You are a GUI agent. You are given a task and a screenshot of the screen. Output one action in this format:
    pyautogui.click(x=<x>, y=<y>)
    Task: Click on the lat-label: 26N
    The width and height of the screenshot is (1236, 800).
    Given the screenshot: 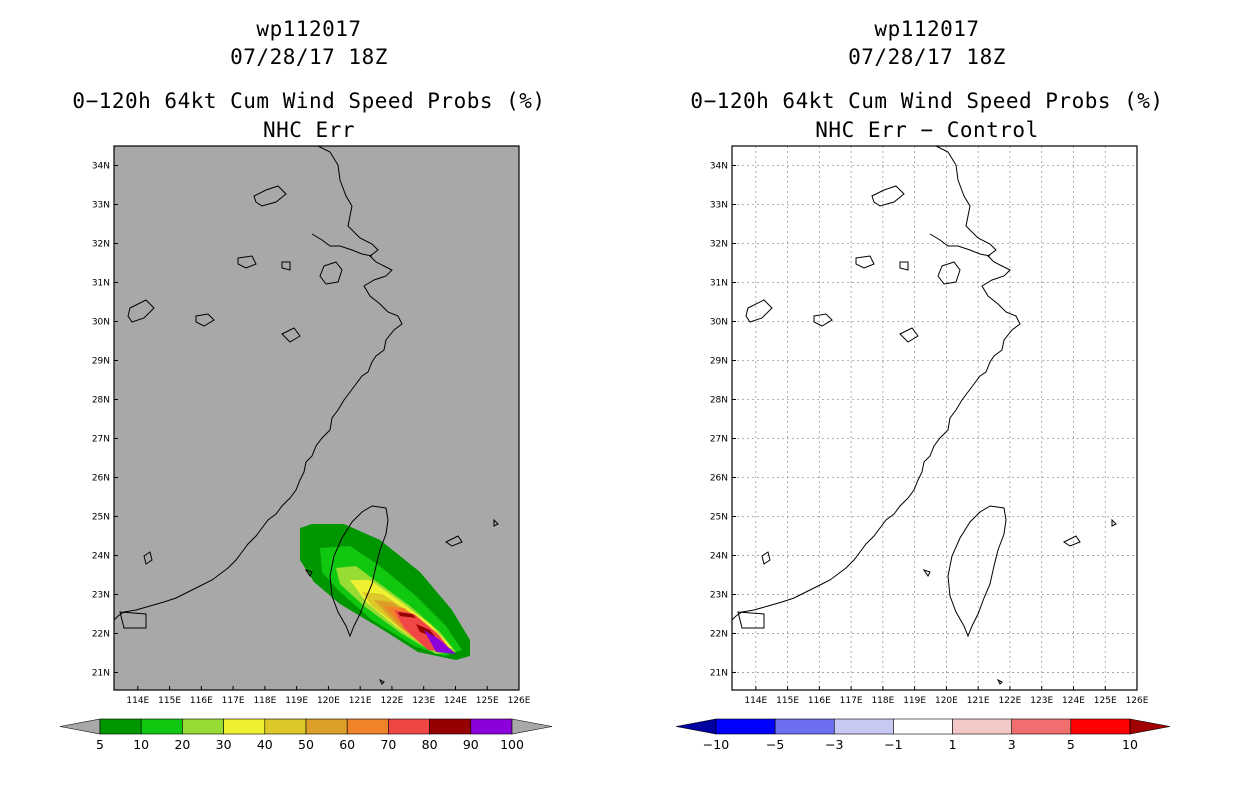 What is the action you would take?
    pyautogui.click(x=719, y=478)
    